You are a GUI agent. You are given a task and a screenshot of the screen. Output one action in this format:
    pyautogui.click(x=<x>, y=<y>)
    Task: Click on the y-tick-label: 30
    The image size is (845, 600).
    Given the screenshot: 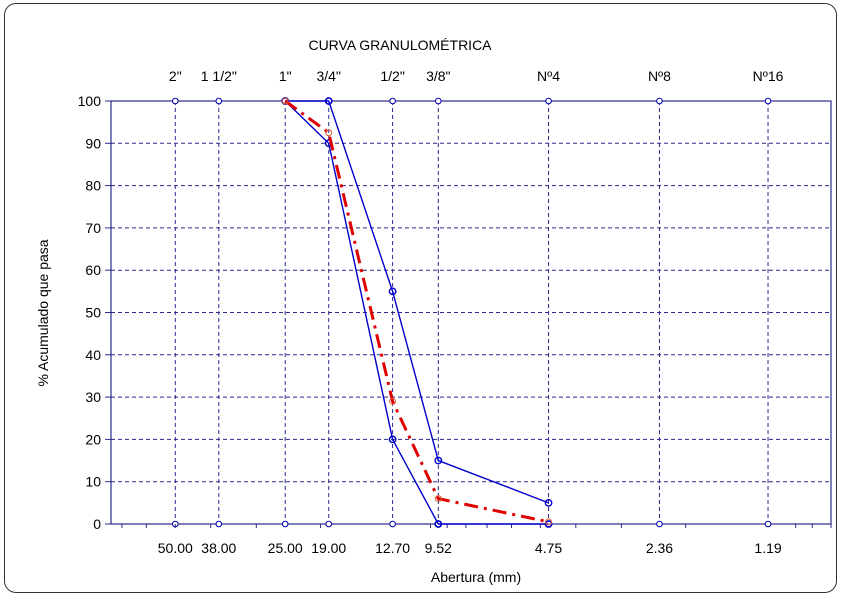 What is the action you would take?
    pyautogui.click(x=93, y=397)
    